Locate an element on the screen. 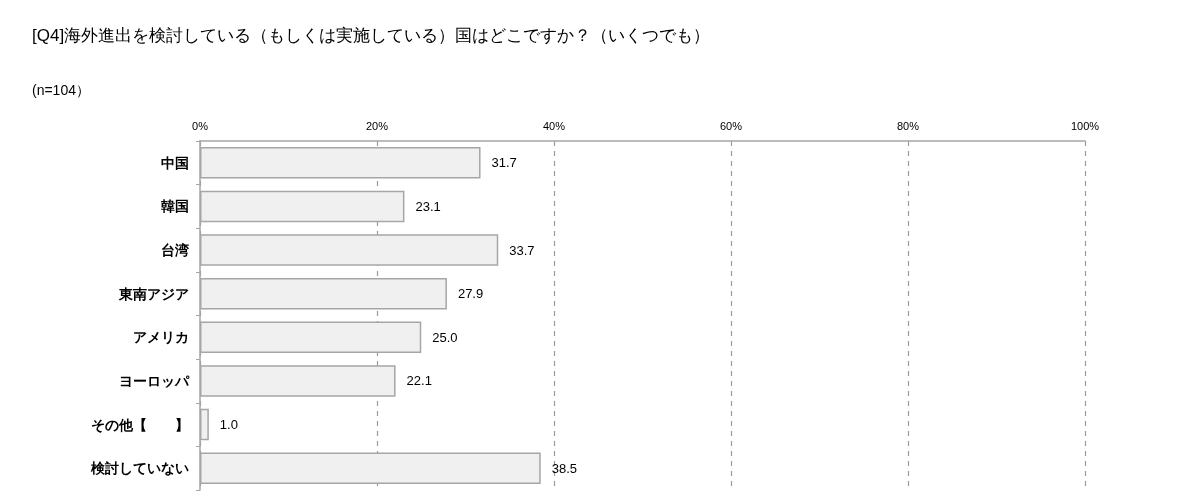 This screenshot has width=1200, height=502. data-label: 23.1 is located at coordinates (428, 206).